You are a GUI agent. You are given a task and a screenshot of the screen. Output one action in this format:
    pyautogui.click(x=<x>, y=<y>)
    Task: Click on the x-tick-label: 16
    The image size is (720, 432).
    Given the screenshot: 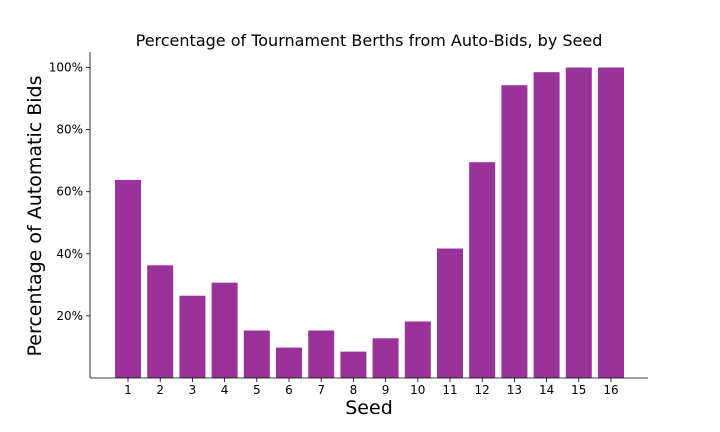 What is the action you would take?
    pyautogui.click(x=610, y=390)
    